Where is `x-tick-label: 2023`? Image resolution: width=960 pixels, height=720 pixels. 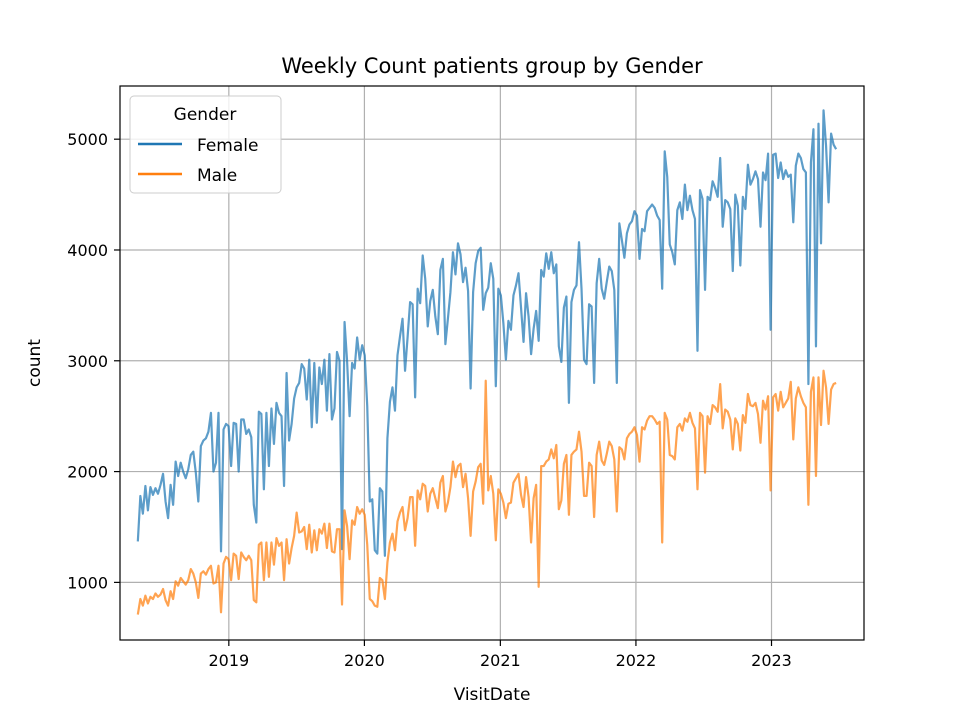 x-tick-label: 2023 is located at coordinates (771, 660).